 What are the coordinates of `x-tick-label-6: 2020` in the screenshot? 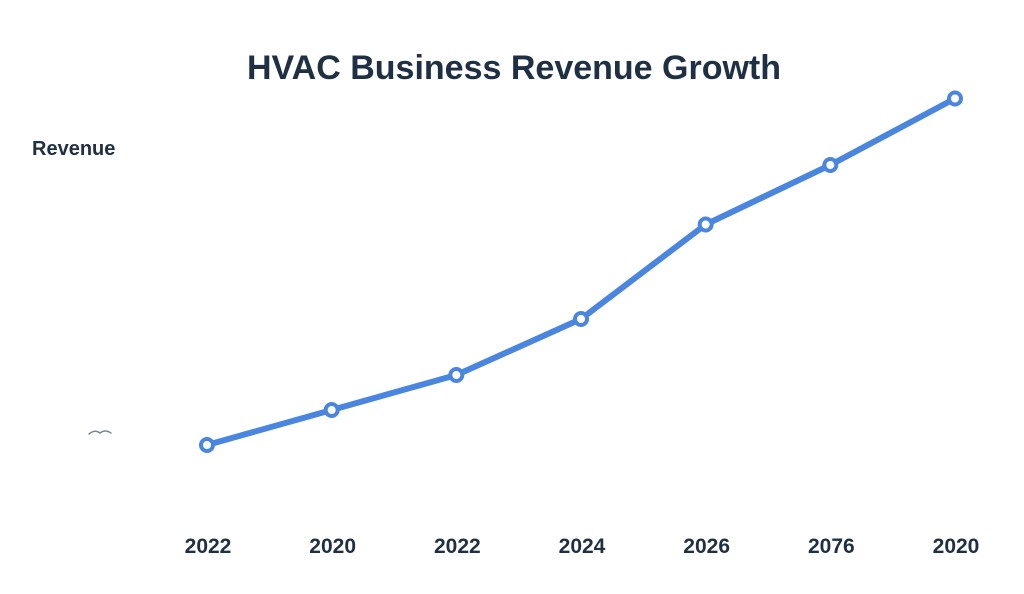 It's located at (956, 546).